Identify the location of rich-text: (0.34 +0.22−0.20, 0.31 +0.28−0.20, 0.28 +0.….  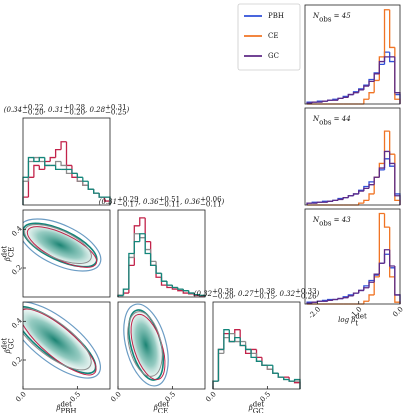
(67, 110).